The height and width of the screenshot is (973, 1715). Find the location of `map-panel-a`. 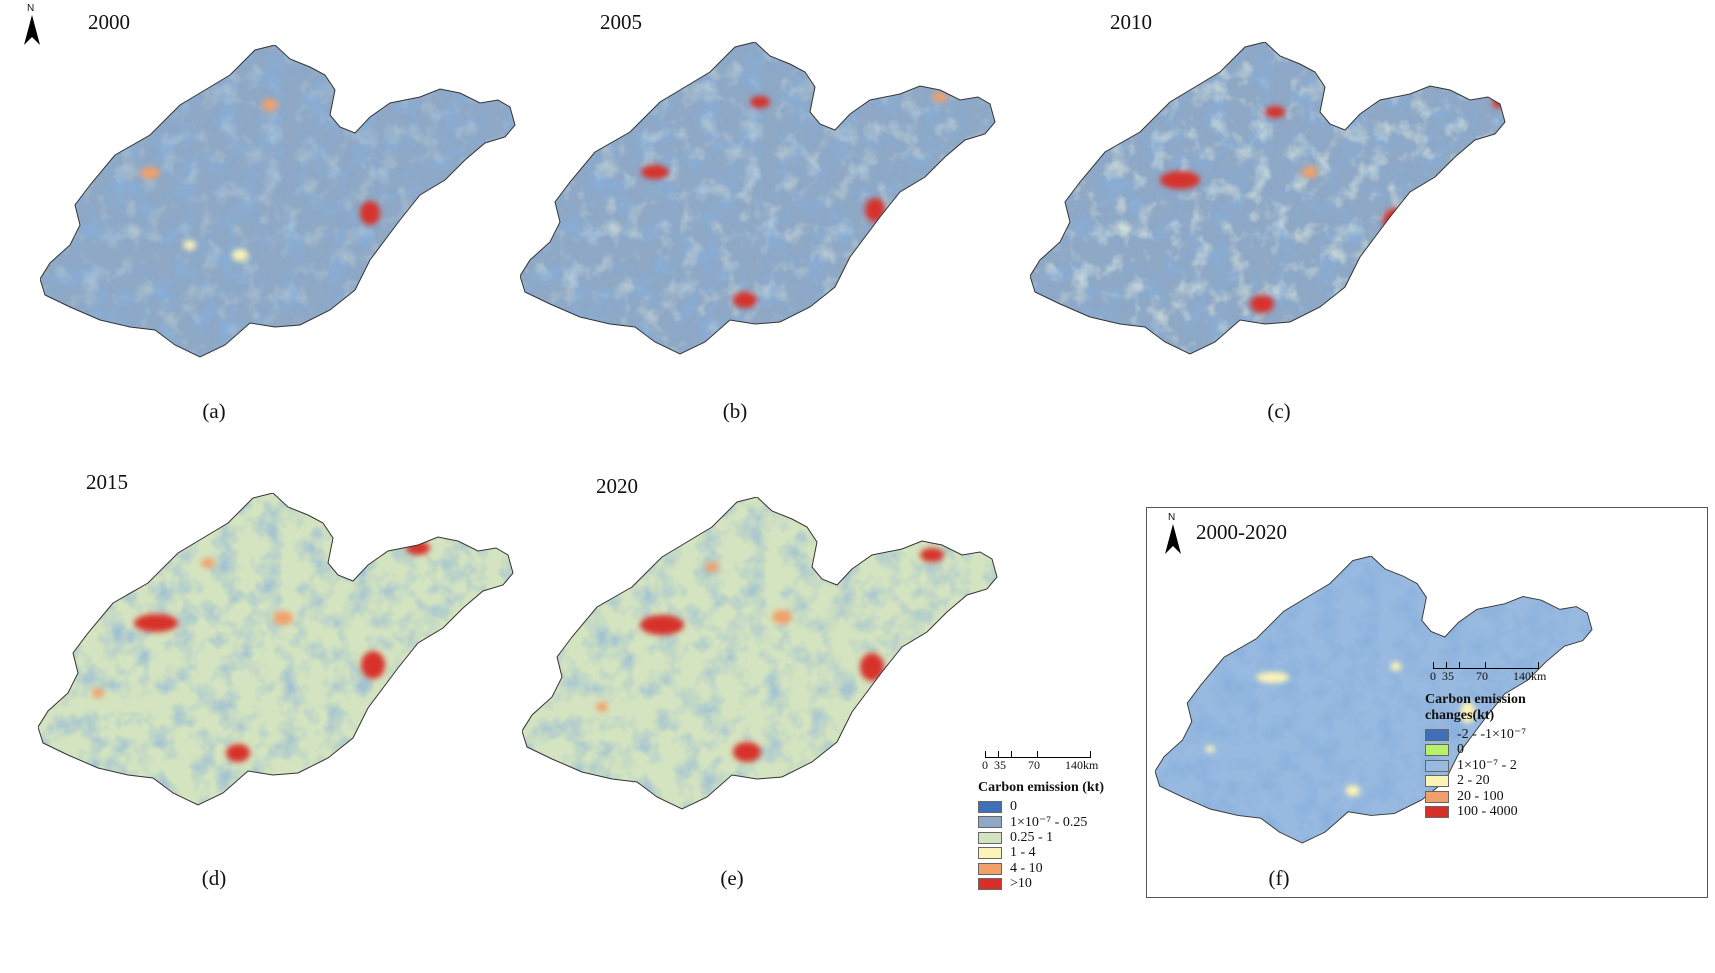

map-panel-a is located at coordinates (299, 204).